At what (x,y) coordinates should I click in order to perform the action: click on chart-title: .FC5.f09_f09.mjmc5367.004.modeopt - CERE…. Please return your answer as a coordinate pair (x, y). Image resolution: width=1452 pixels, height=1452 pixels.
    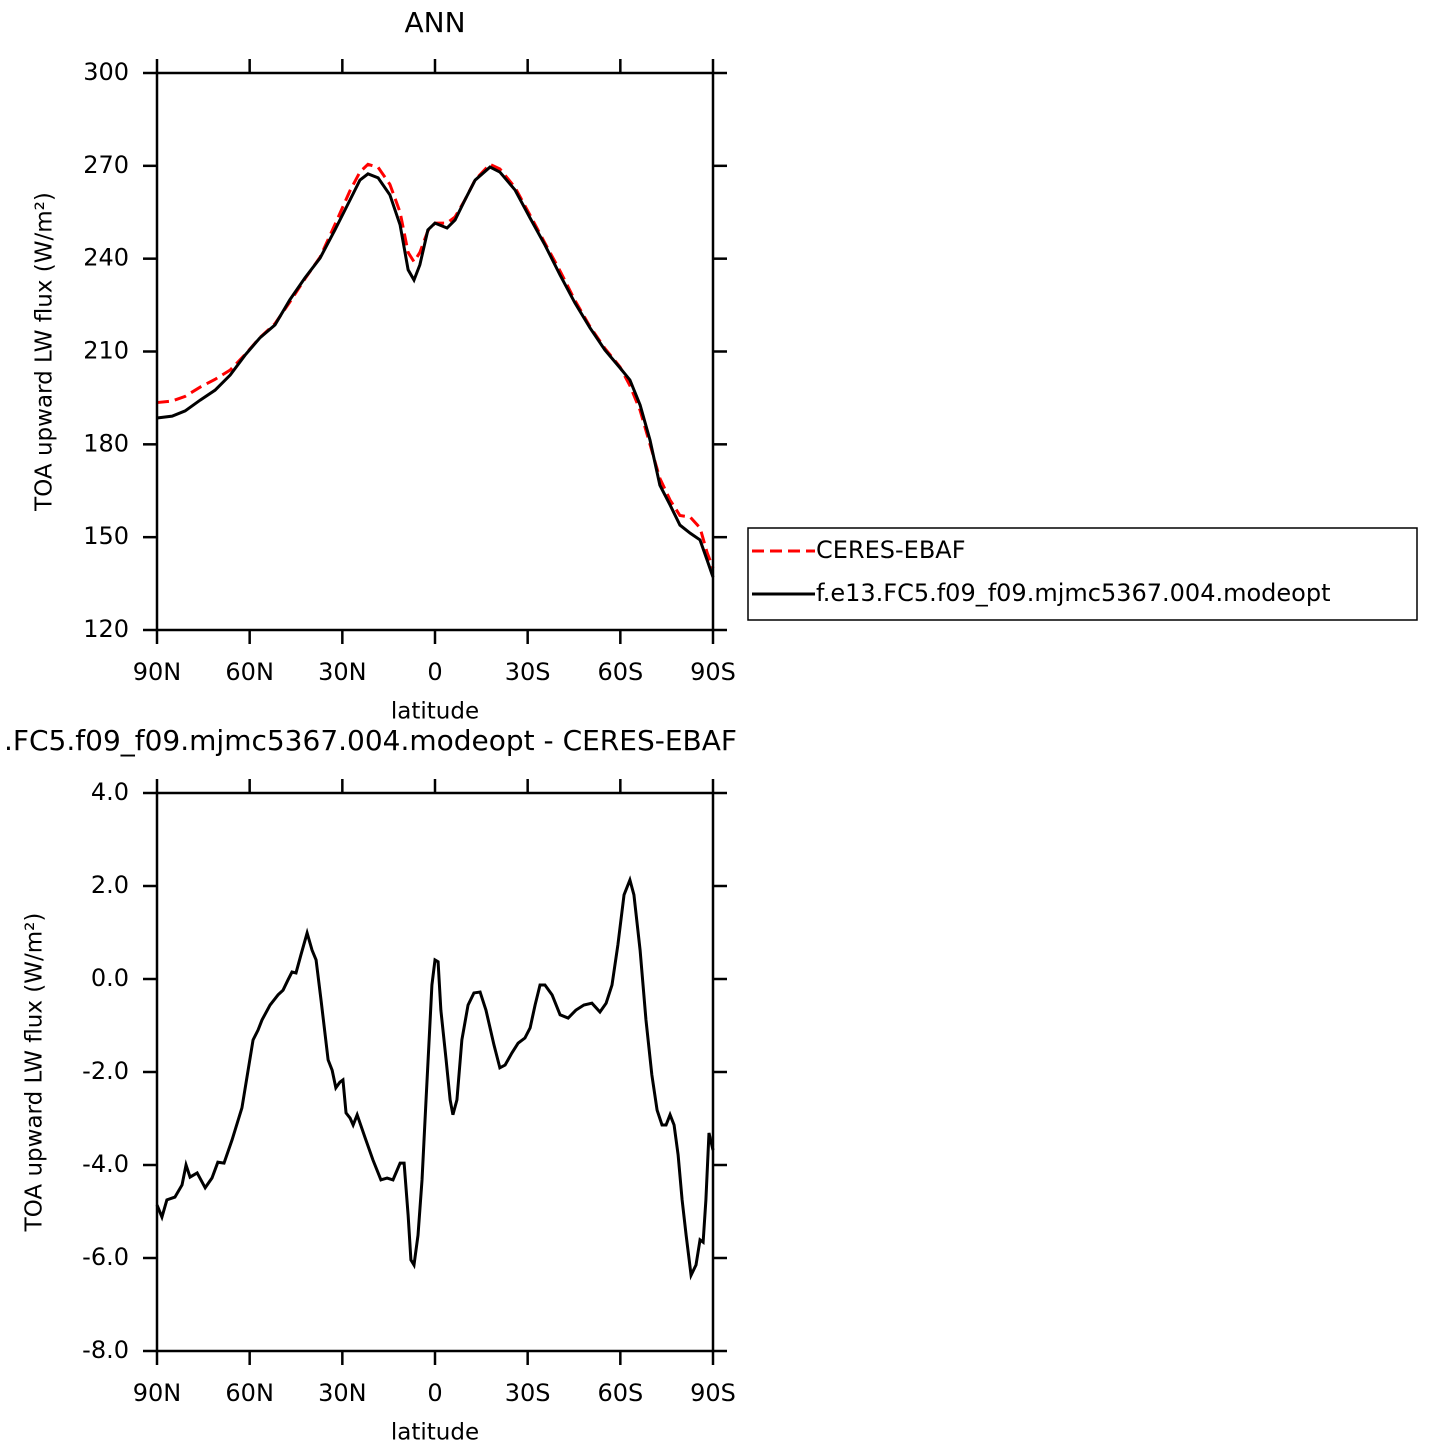
    Looking at the image, I should click on (370, 740).